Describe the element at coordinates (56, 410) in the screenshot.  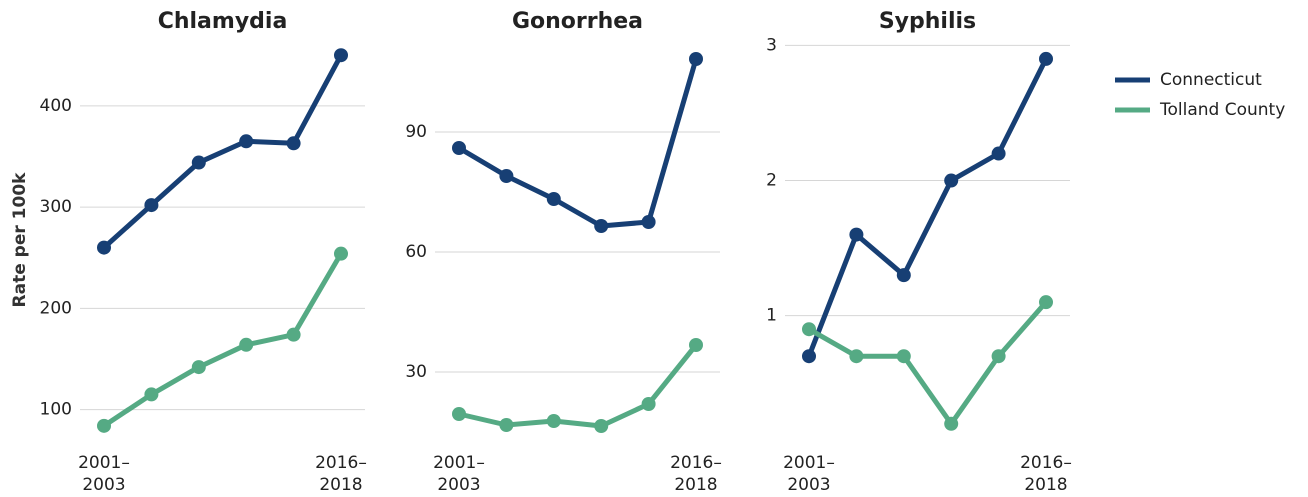
I see `y-tick-label: 100` at that location.